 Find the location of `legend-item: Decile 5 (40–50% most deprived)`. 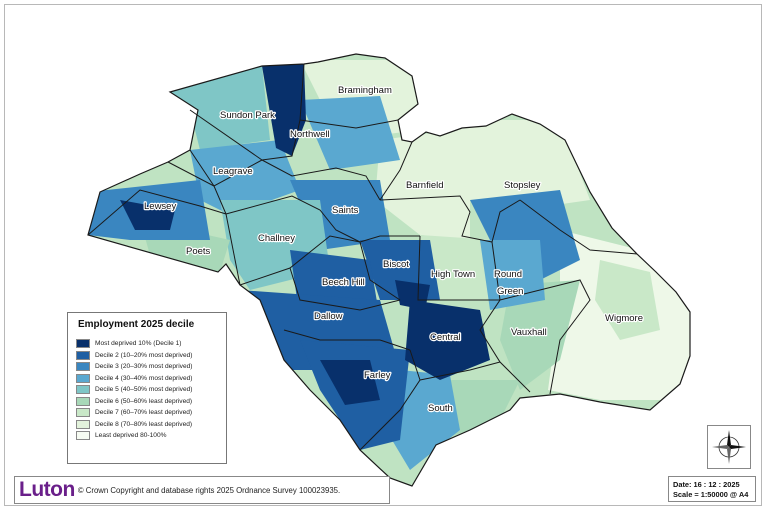

legend-item: Decile 5 (40–50% most deprived) is located at coordinates (147, 390).